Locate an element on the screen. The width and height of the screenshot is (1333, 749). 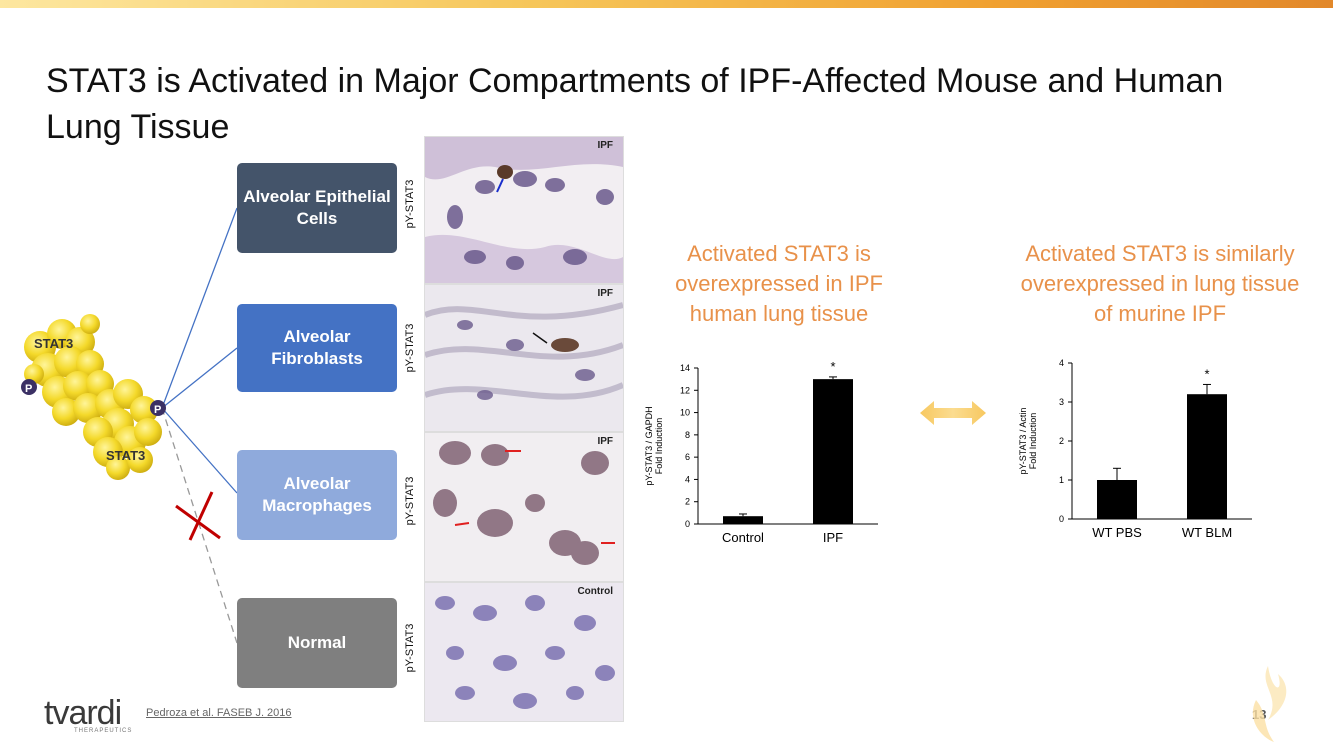
compartment-macrophages: Alveolar Macrophages is located at coordinates (317, 495).